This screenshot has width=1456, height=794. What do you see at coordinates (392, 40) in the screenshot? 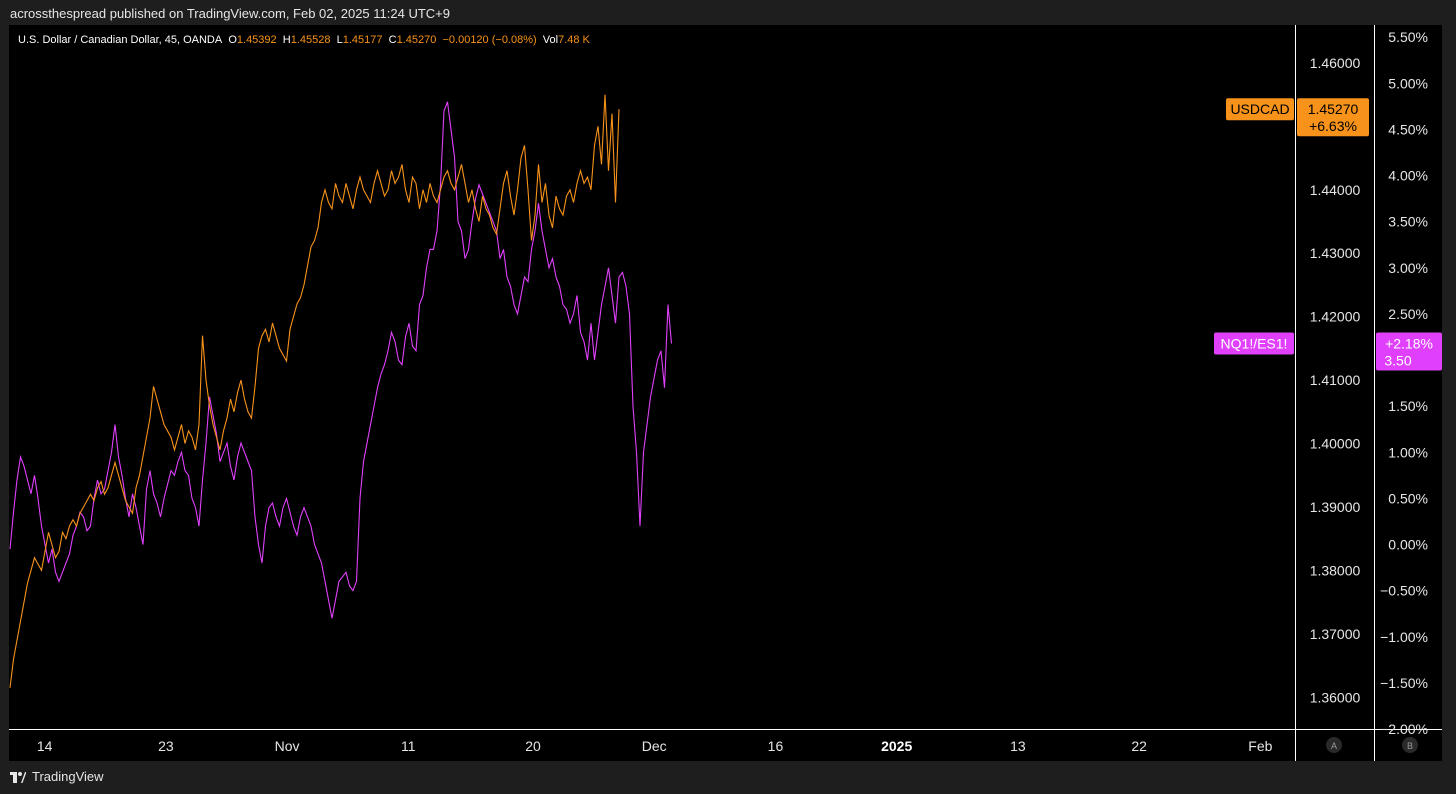
I see `legend-close-label: C` at bounding box center [392, 40].